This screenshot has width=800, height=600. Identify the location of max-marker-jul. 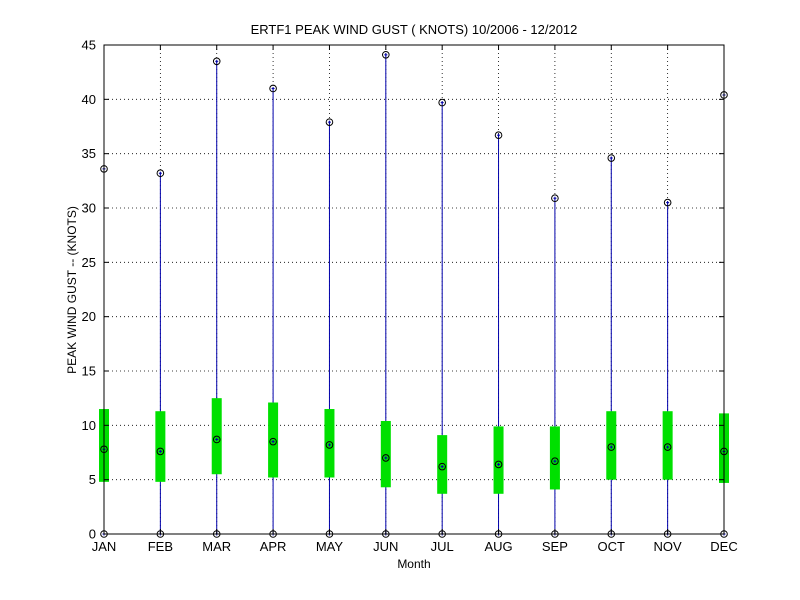
(442, 102).